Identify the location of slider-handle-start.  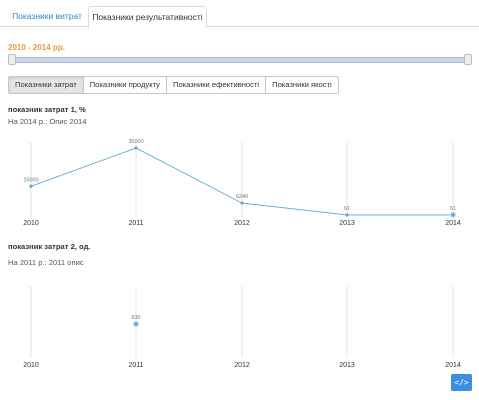
(12, 59).